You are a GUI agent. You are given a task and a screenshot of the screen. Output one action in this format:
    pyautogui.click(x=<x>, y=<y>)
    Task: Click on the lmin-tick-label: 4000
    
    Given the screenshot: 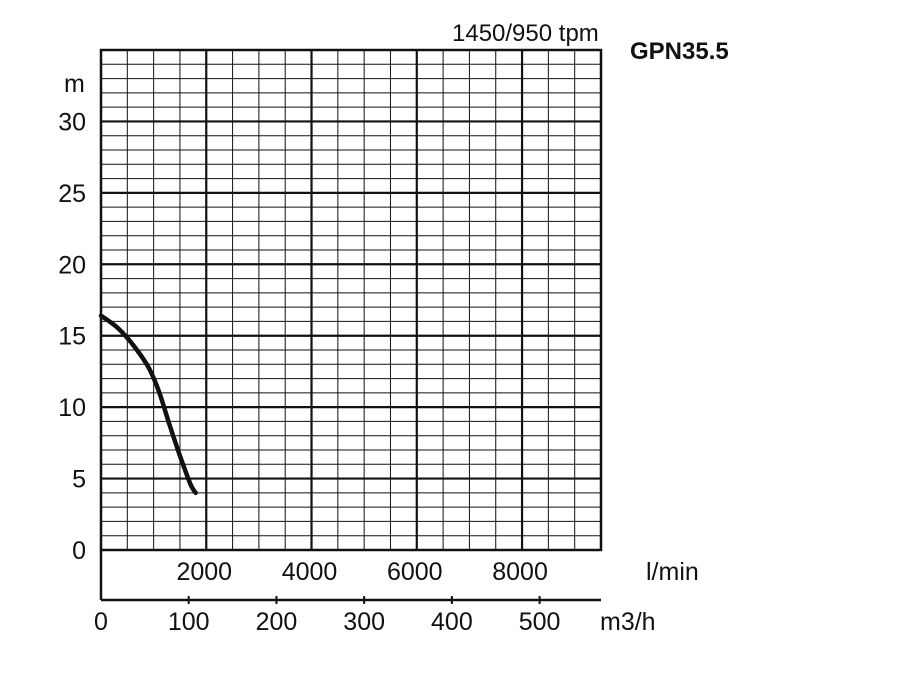 What is the action you would take?
    pyautogui.click(x=310, y=572)
    